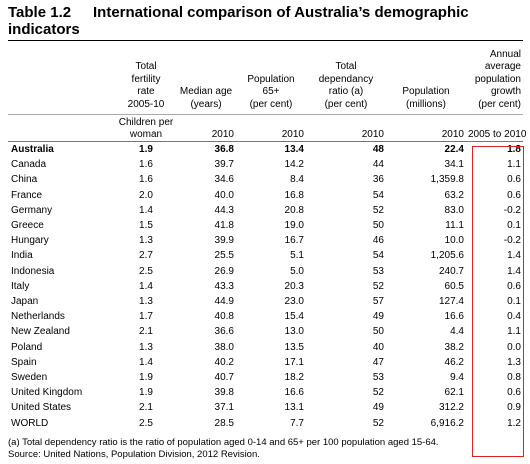 This screenshot has width=530, height=464. I want to click on header-line: population, so click(497, 79).